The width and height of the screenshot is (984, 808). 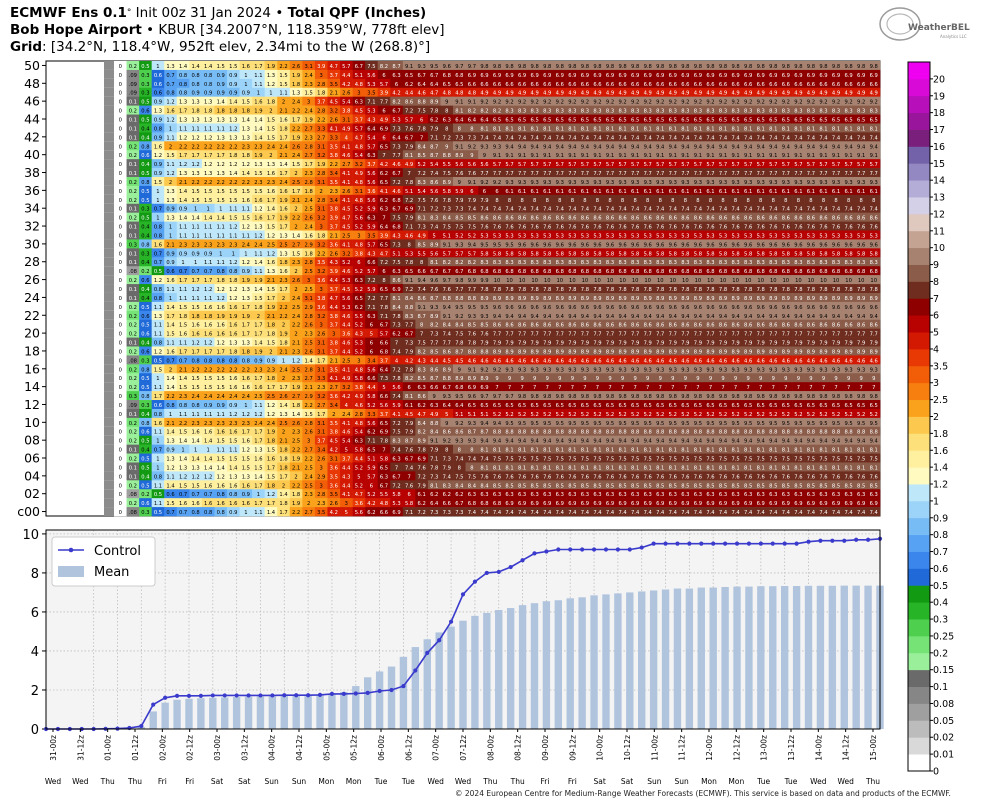 What do you see at coordinates (183, 370) in the screenshot?
I see `heatmap-cell-label: 2.1` at bounding box center [183, 370].